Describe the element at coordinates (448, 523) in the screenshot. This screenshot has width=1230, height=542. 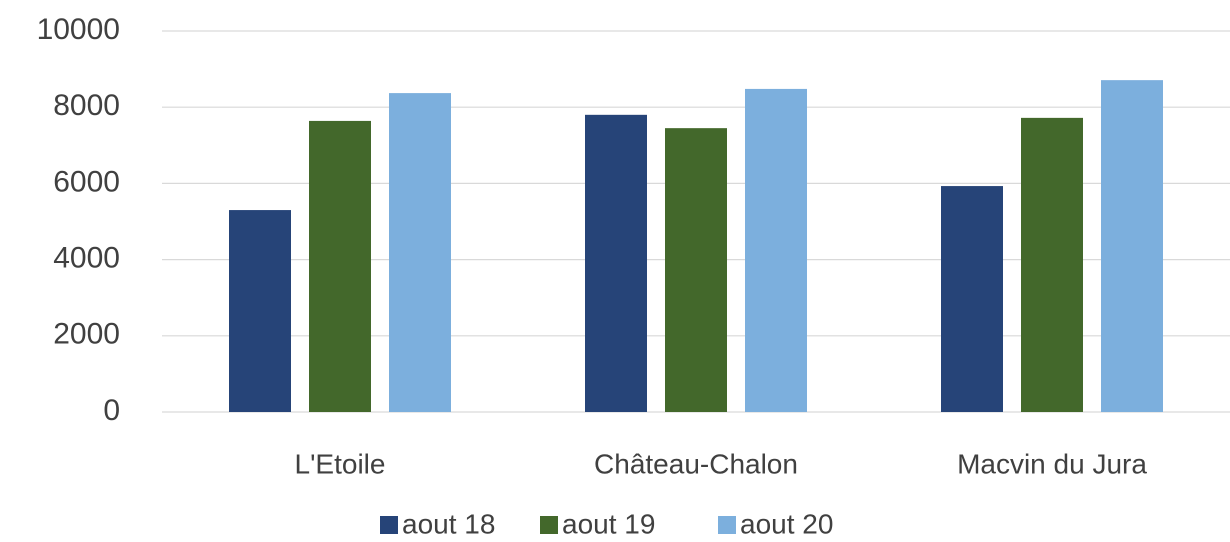
I see `legend-label: aout 18` at that location.